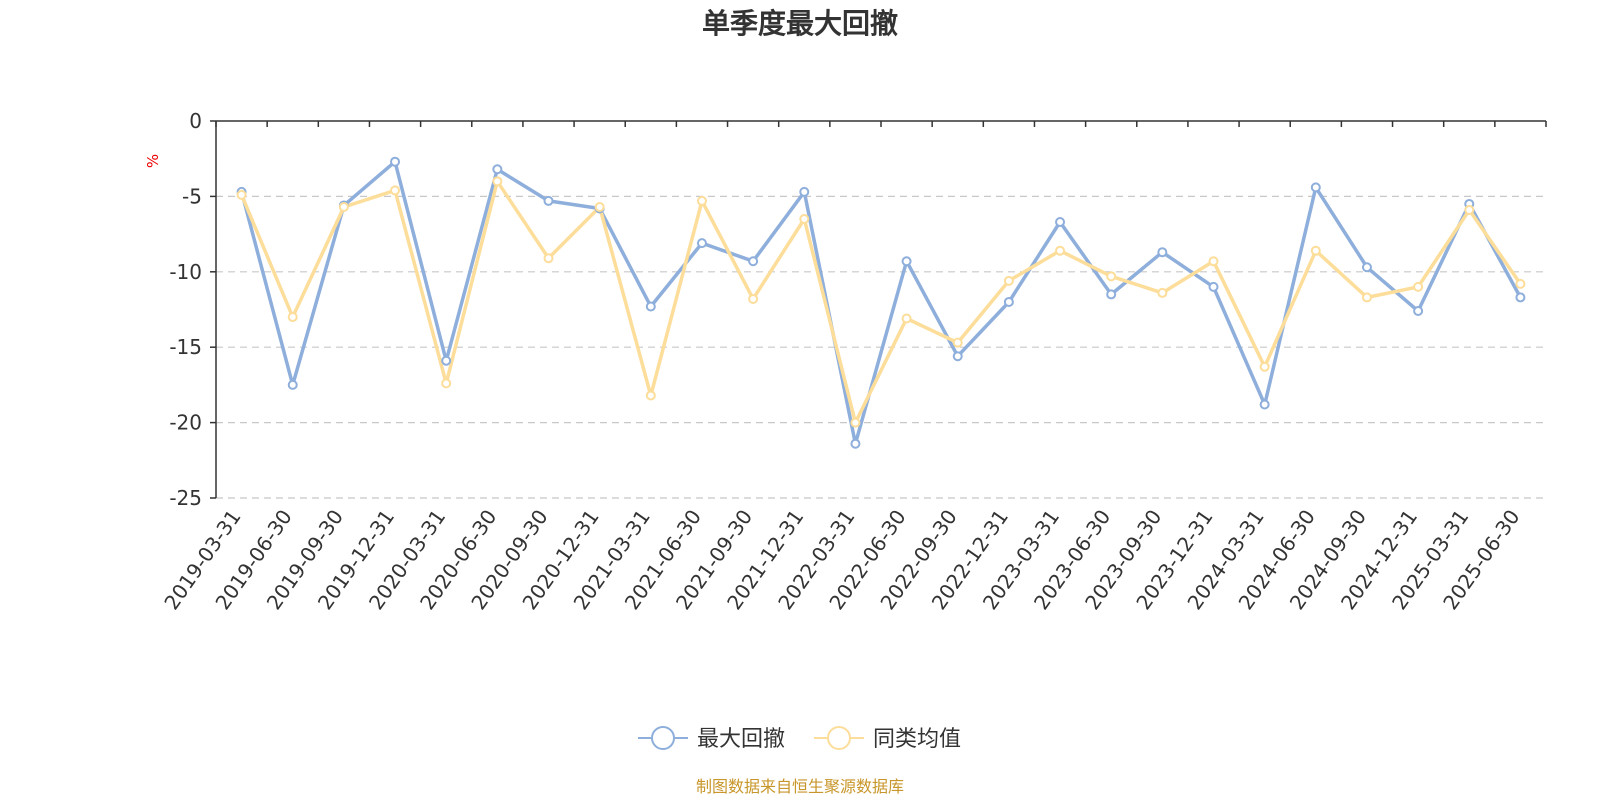  What do you see at coordinates (917, 739) in the screenshot?
I see `legend-label: 同类均值` at bounding box center [917, 739].